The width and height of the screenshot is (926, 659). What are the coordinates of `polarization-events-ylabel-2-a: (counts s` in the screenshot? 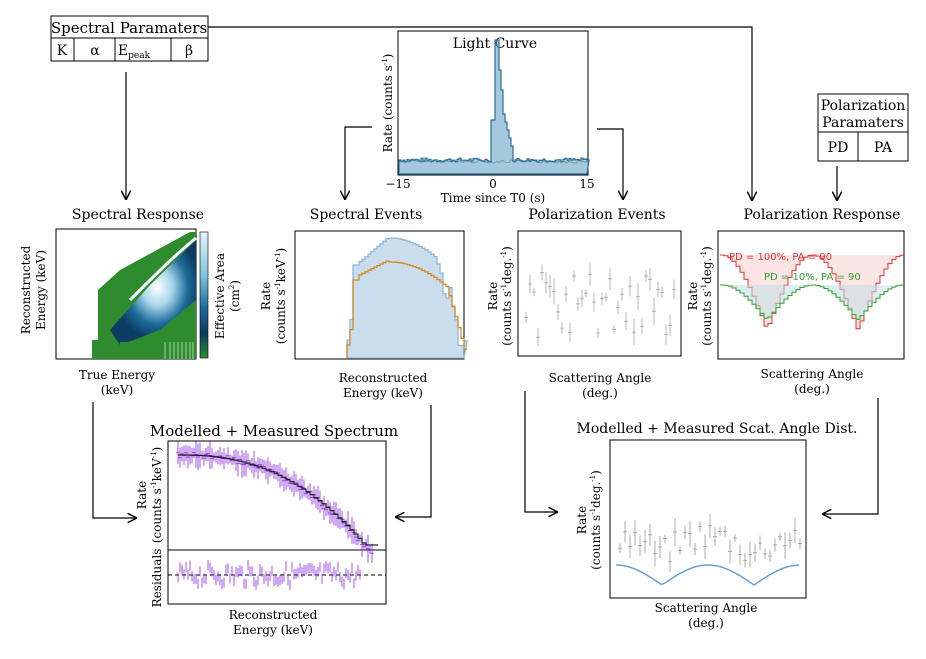 It's located at (507, 318).